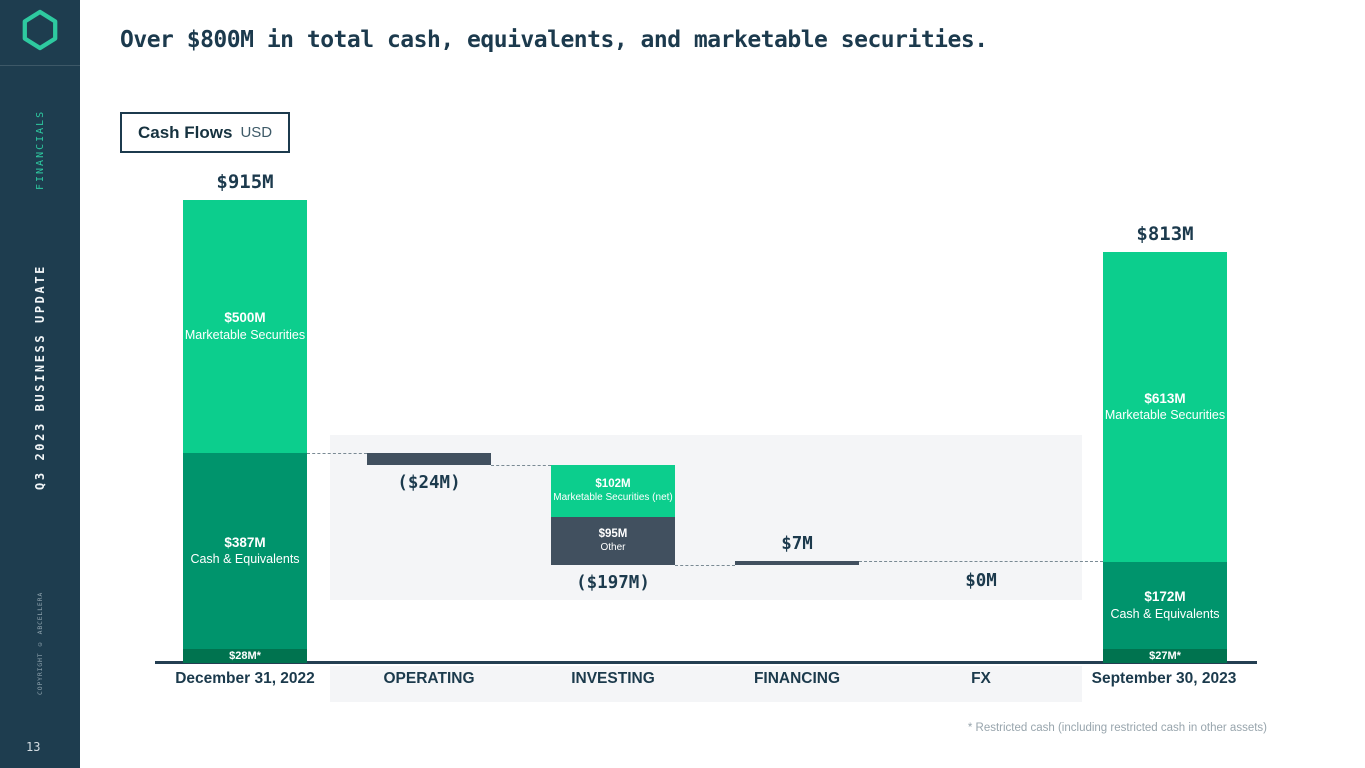 This screenshot has width=1365, height=768. I want to click on segment-value: $102M, so click(613, 484).